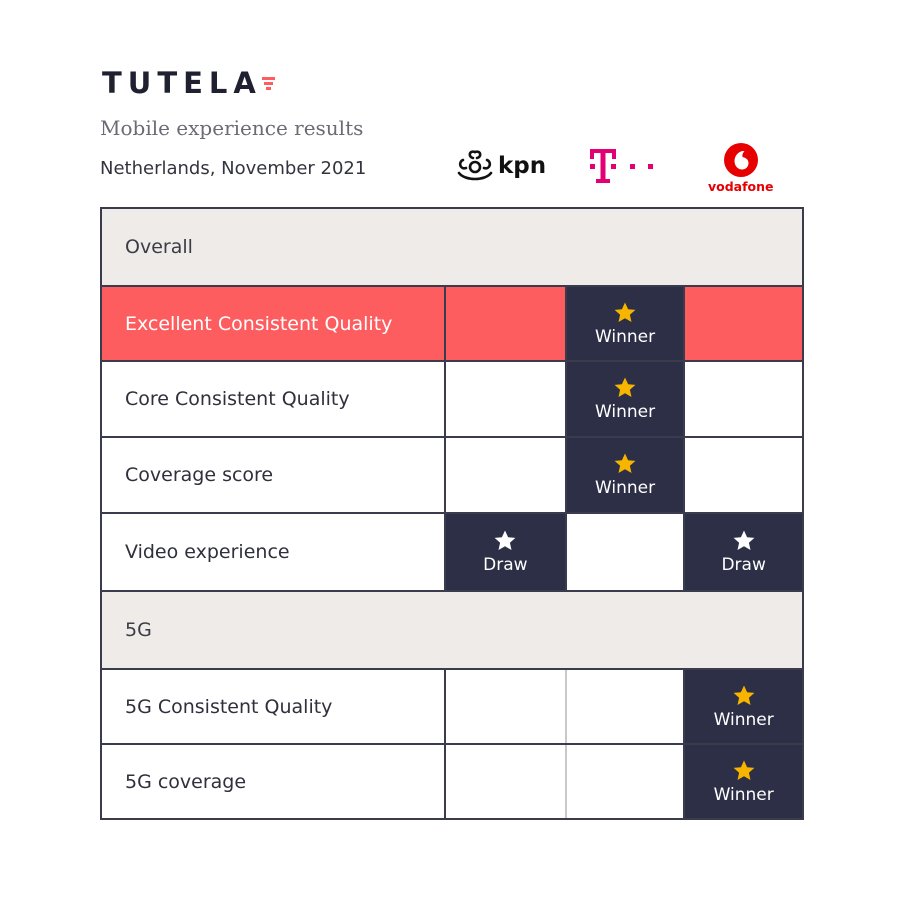  I want to click on section-header: 5G, so click(452, 631).